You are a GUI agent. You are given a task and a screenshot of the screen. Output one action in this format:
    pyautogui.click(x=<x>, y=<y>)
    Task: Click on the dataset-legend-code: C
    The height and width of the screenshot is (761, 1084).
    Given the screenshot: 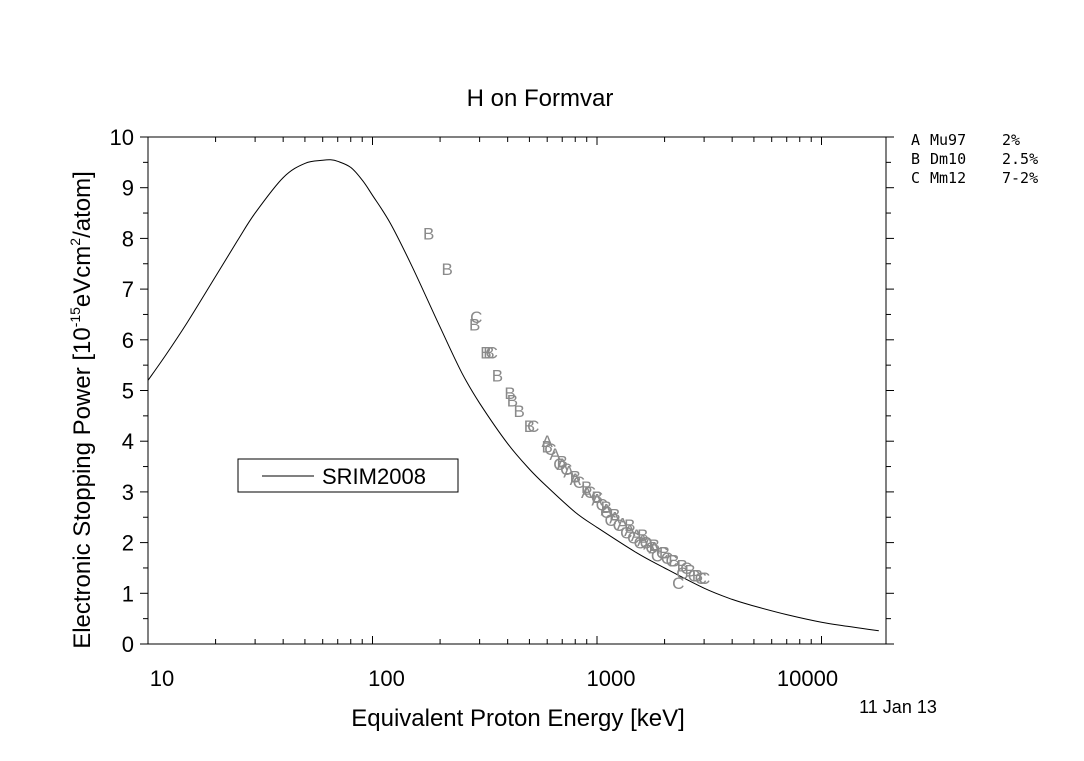 What is the action you would take?
    pyautogui.click(x=915, y=178)
    